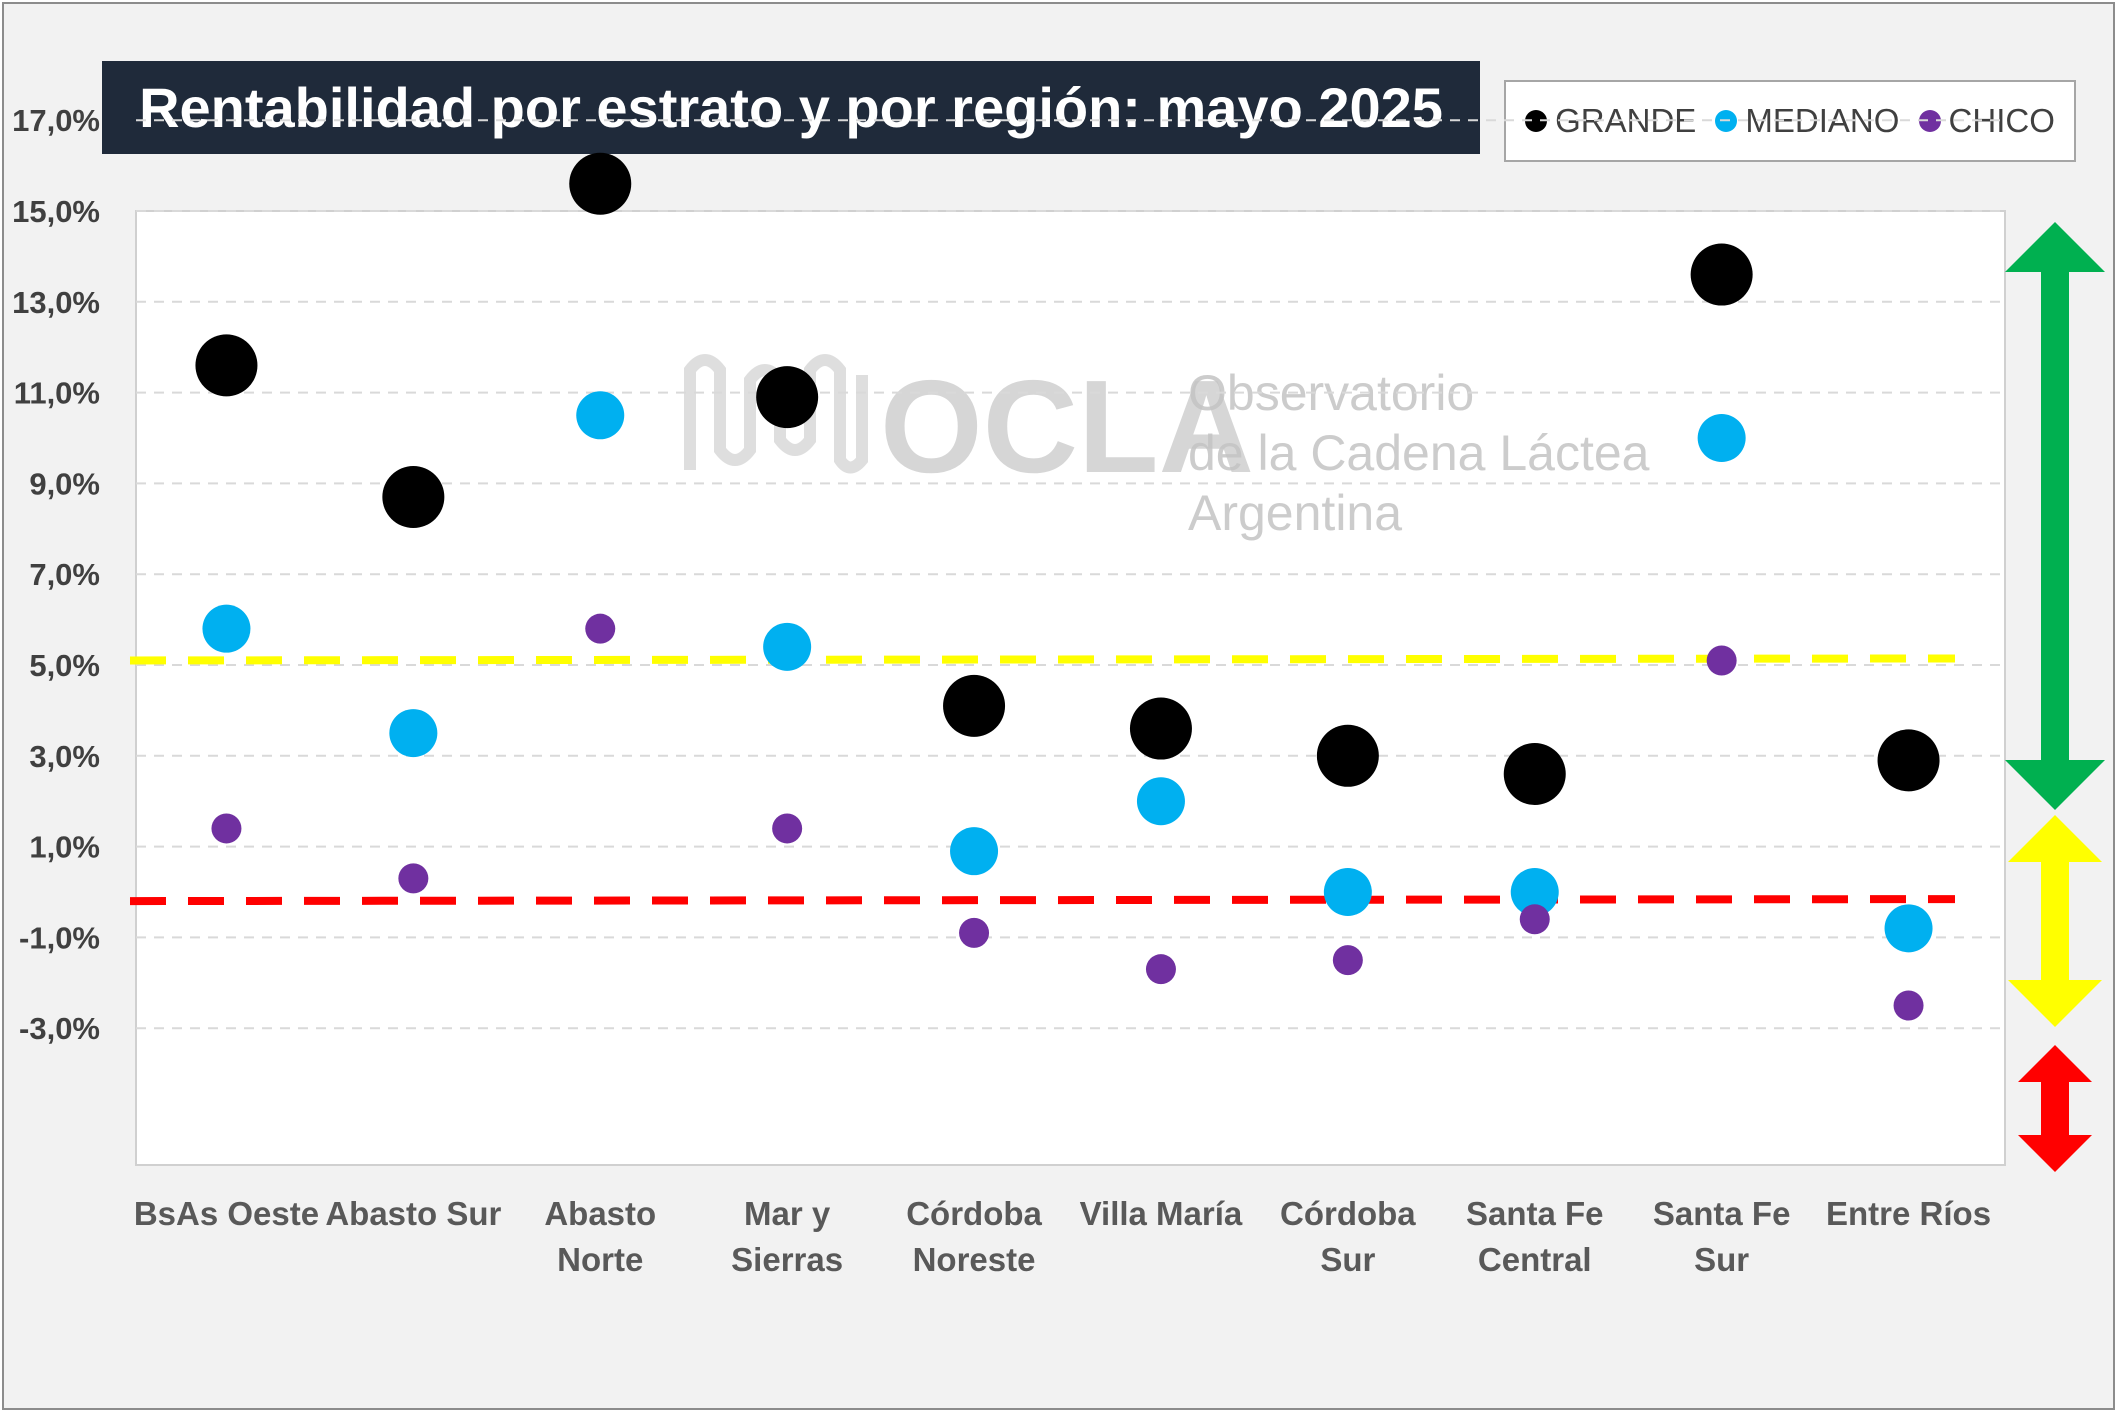 The image size is (2117, 1412). I want to click on x-category-label: Mar y, so click(787, 1213).